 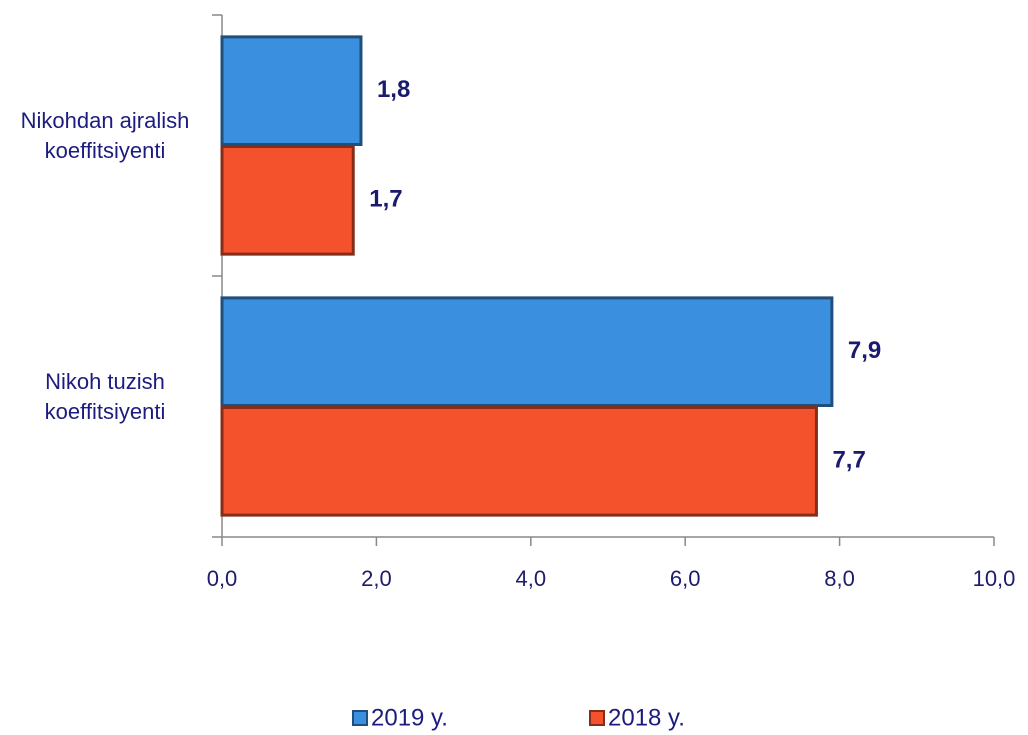 I want to click on x-tick-label: 10,0, so click(x=994, y=578).